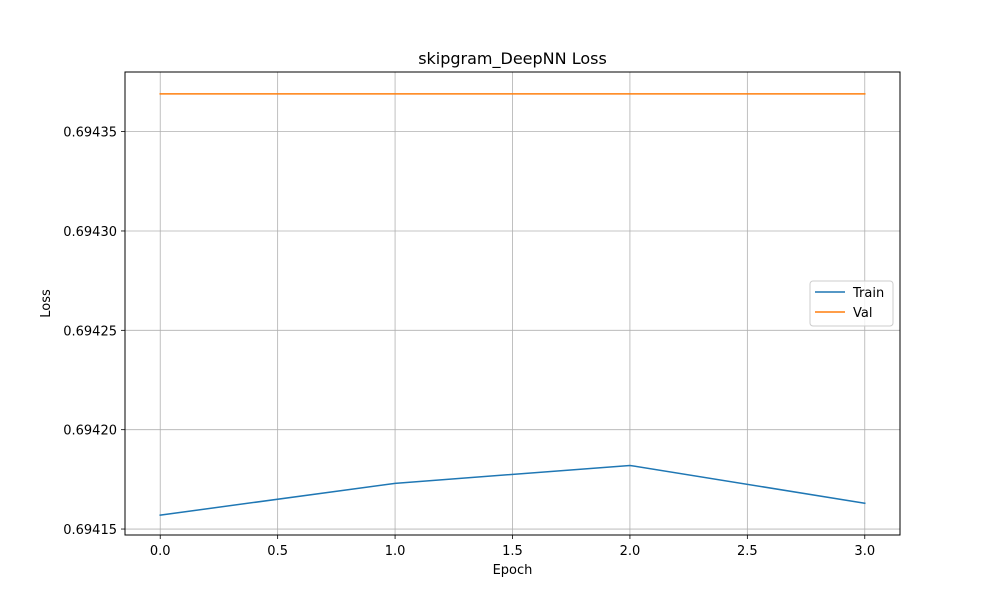 The width and height of the screenshot is (1000, 600). I want to click on x-axis-ticks: 0.0 0.5 1.0 1.5 2.0 2.5 3.0, so click(512, 547).